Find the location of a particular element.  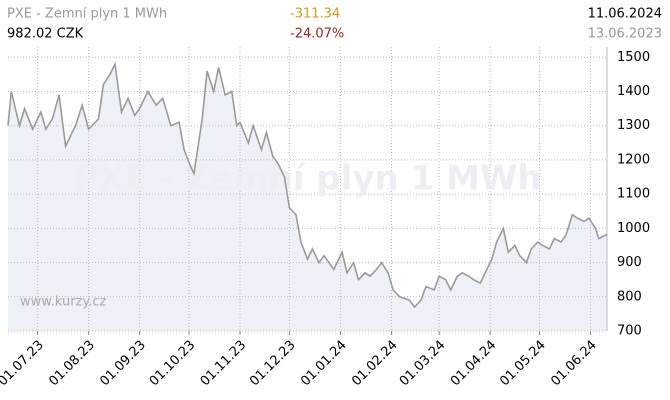

change: -311.34 is located at coordinates (315, 14).